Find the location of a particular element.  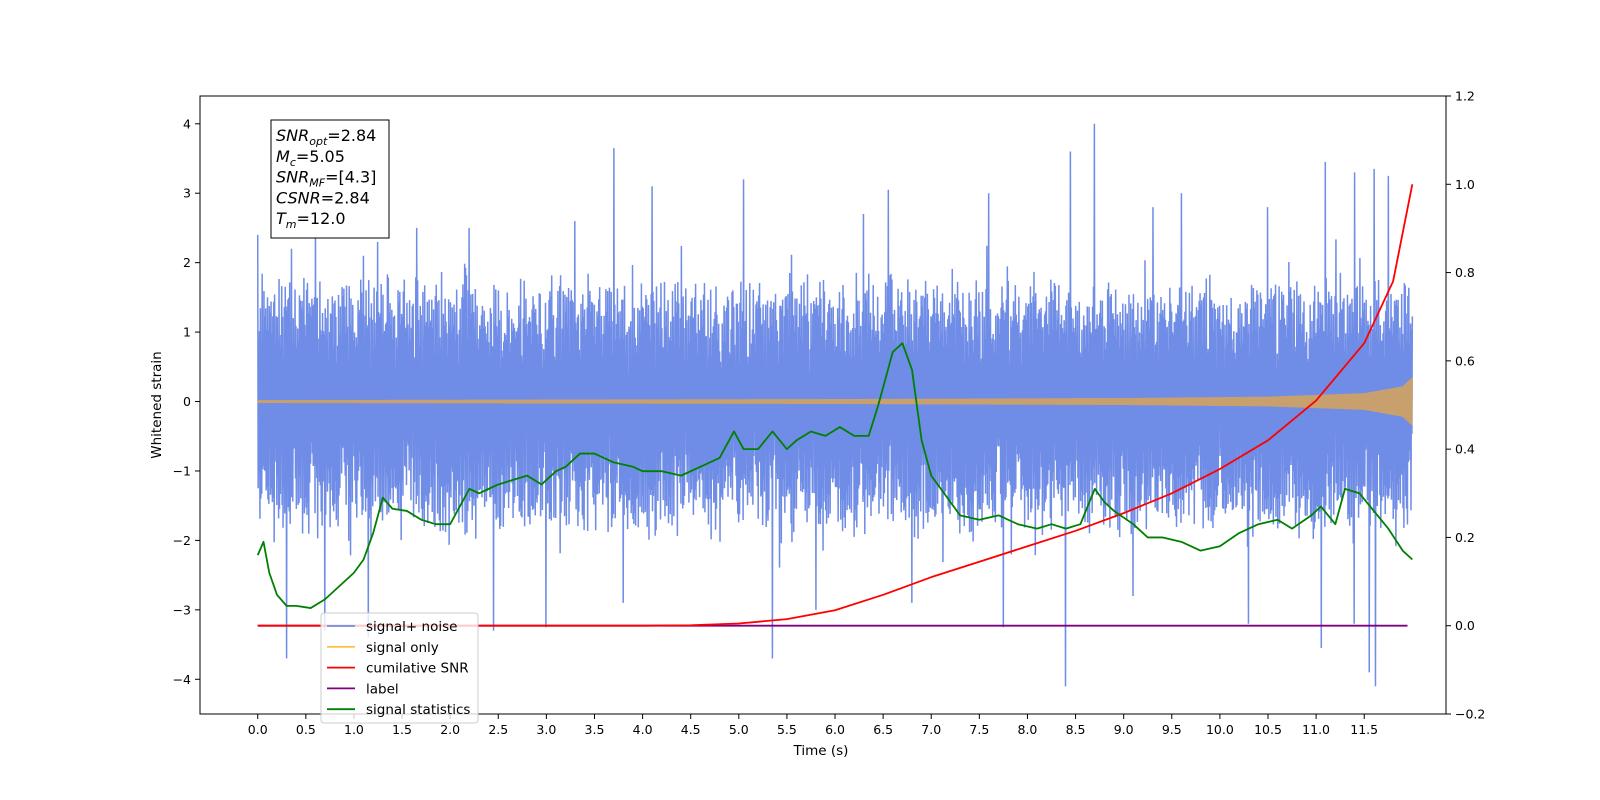

x-tick-label: 7.0 is located at coordinates (931, 729).